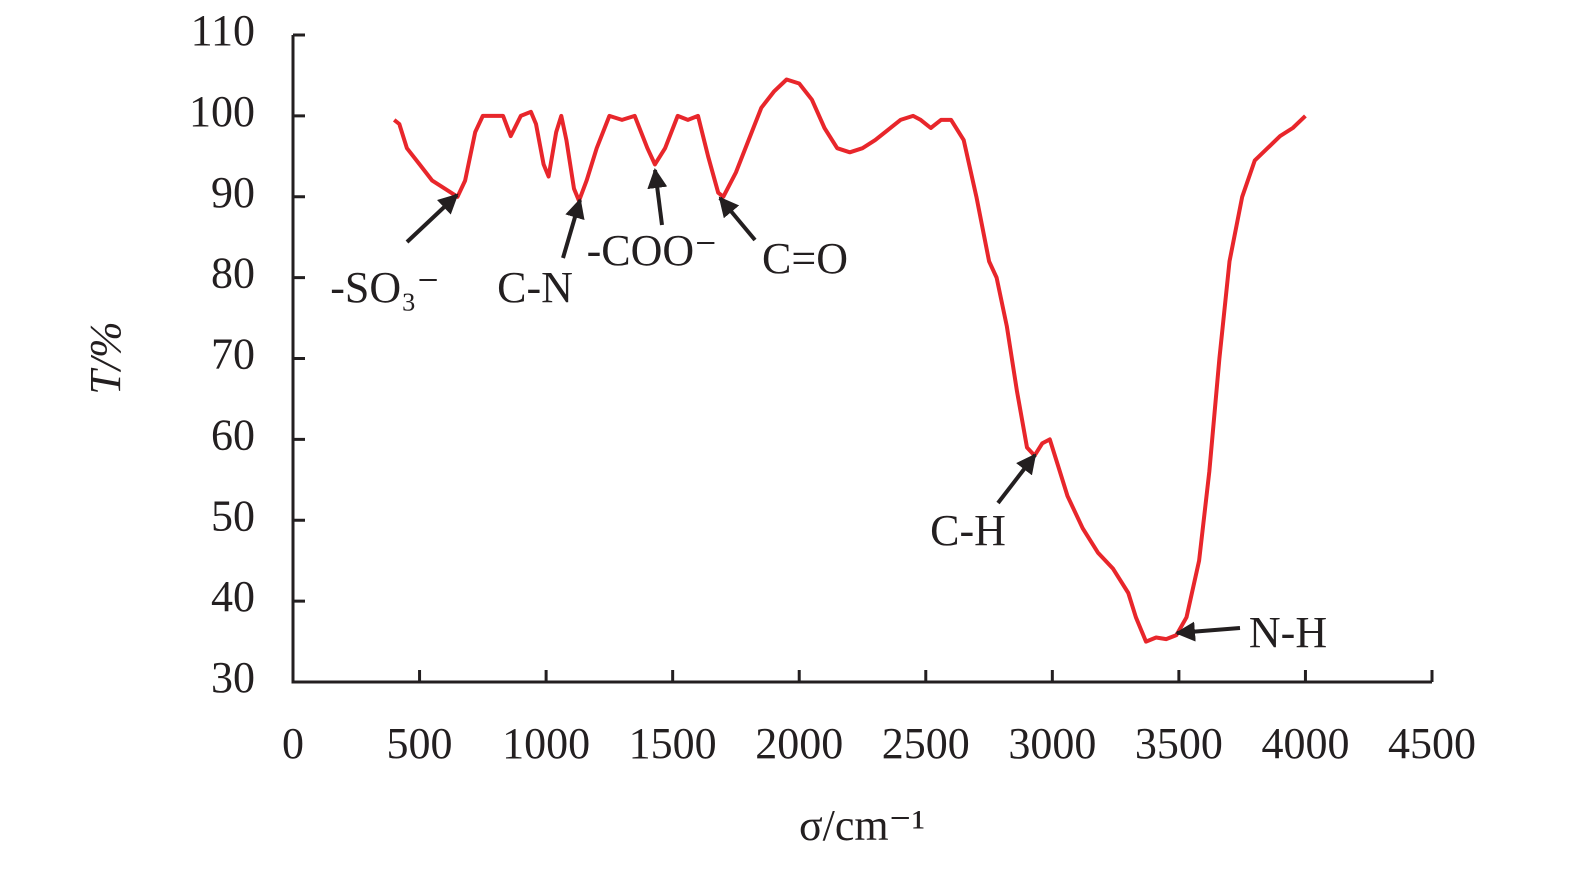  What do you see at coordinates (968, 530) in the screenshot?
I see `annotation-label: C-H` at bounding box center [968, 530].